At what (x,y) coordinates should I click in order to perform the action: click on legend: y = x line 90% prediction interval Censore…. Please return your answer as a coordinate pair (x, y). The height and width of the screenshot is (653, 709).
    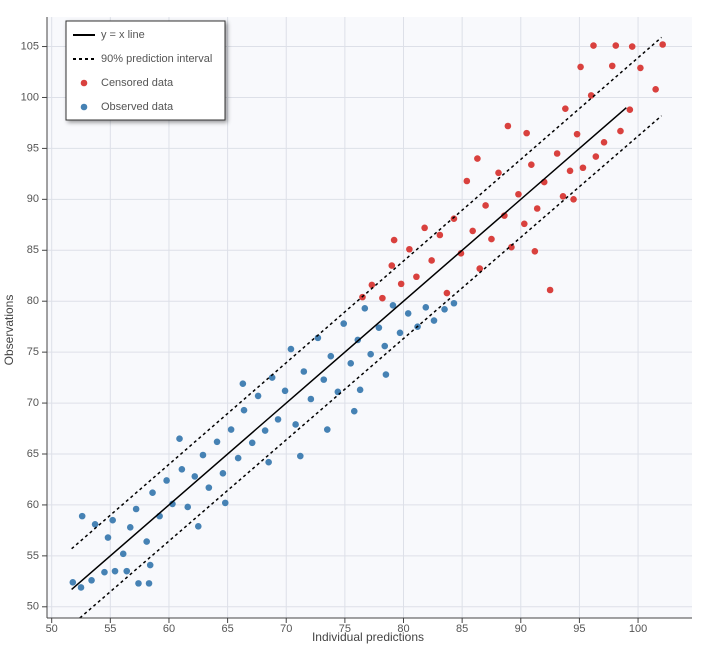
    Looking at the image, I should click on (145, 70).